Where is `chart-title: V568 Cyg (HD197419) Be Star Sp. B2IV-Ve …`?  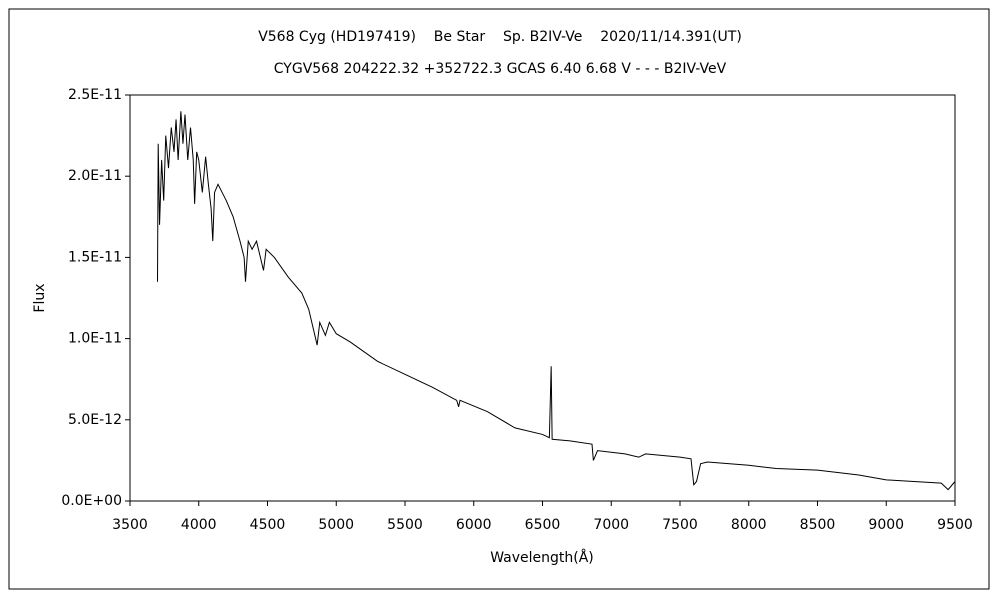 chart-title: V568 Cyg (HD197419) Be Star Sp. B2IV-Ve … is located at coordinates (500, 37).